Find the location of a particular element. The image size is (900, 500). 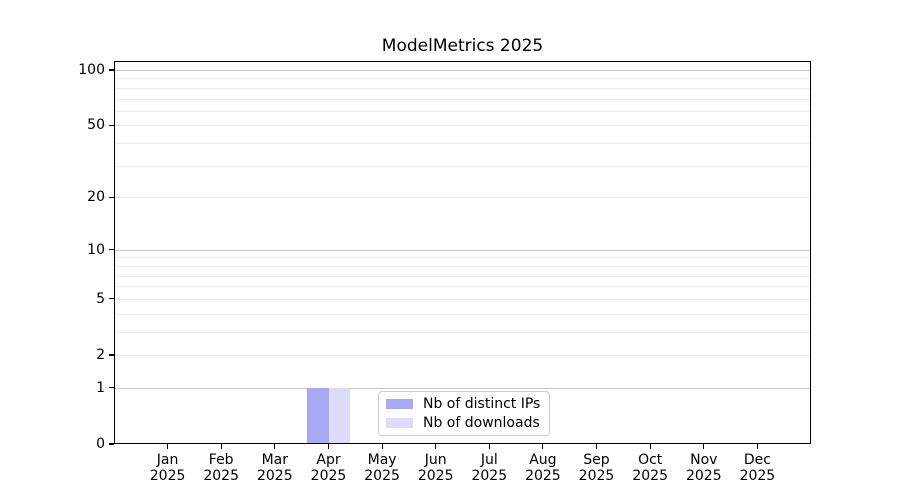

legend-label: Nb of distinct IPs is located at coordinates (482, 403).